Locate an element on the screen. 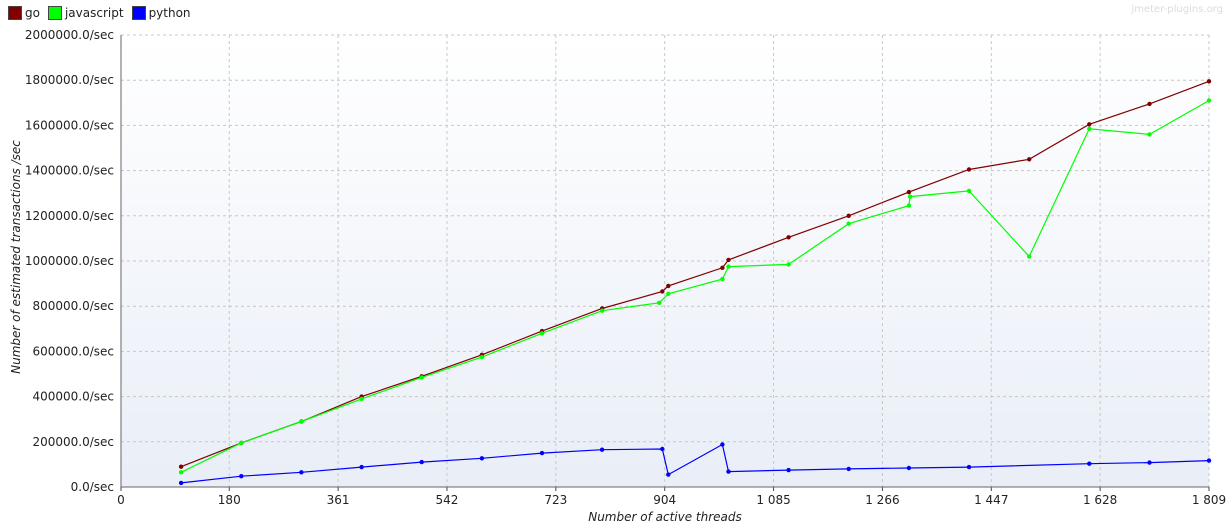 This screenshot has width=1229, height=531. x-tick-label: 1 085 is located at coordinates (773, 500).